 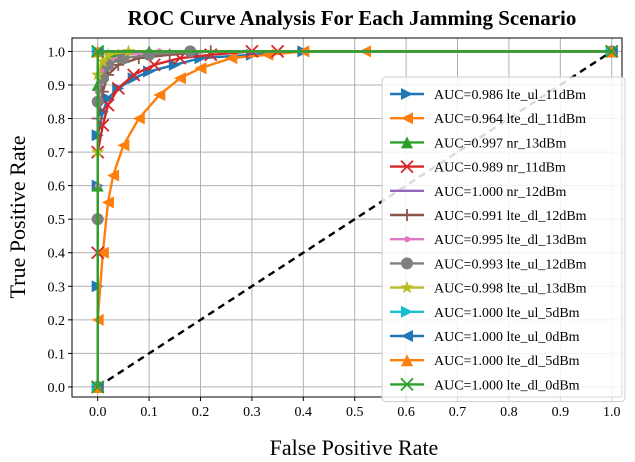 I want to click on legend-entry-1: AUC=0.964 lte_dl_11dBm, so click(x=488, y=119).